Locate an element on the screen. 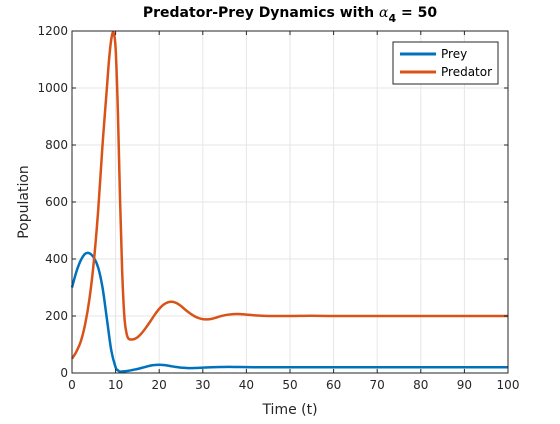 This screenshot has width=560, height=424. x-tick-label: 80 is located at coordinates (420, 385).